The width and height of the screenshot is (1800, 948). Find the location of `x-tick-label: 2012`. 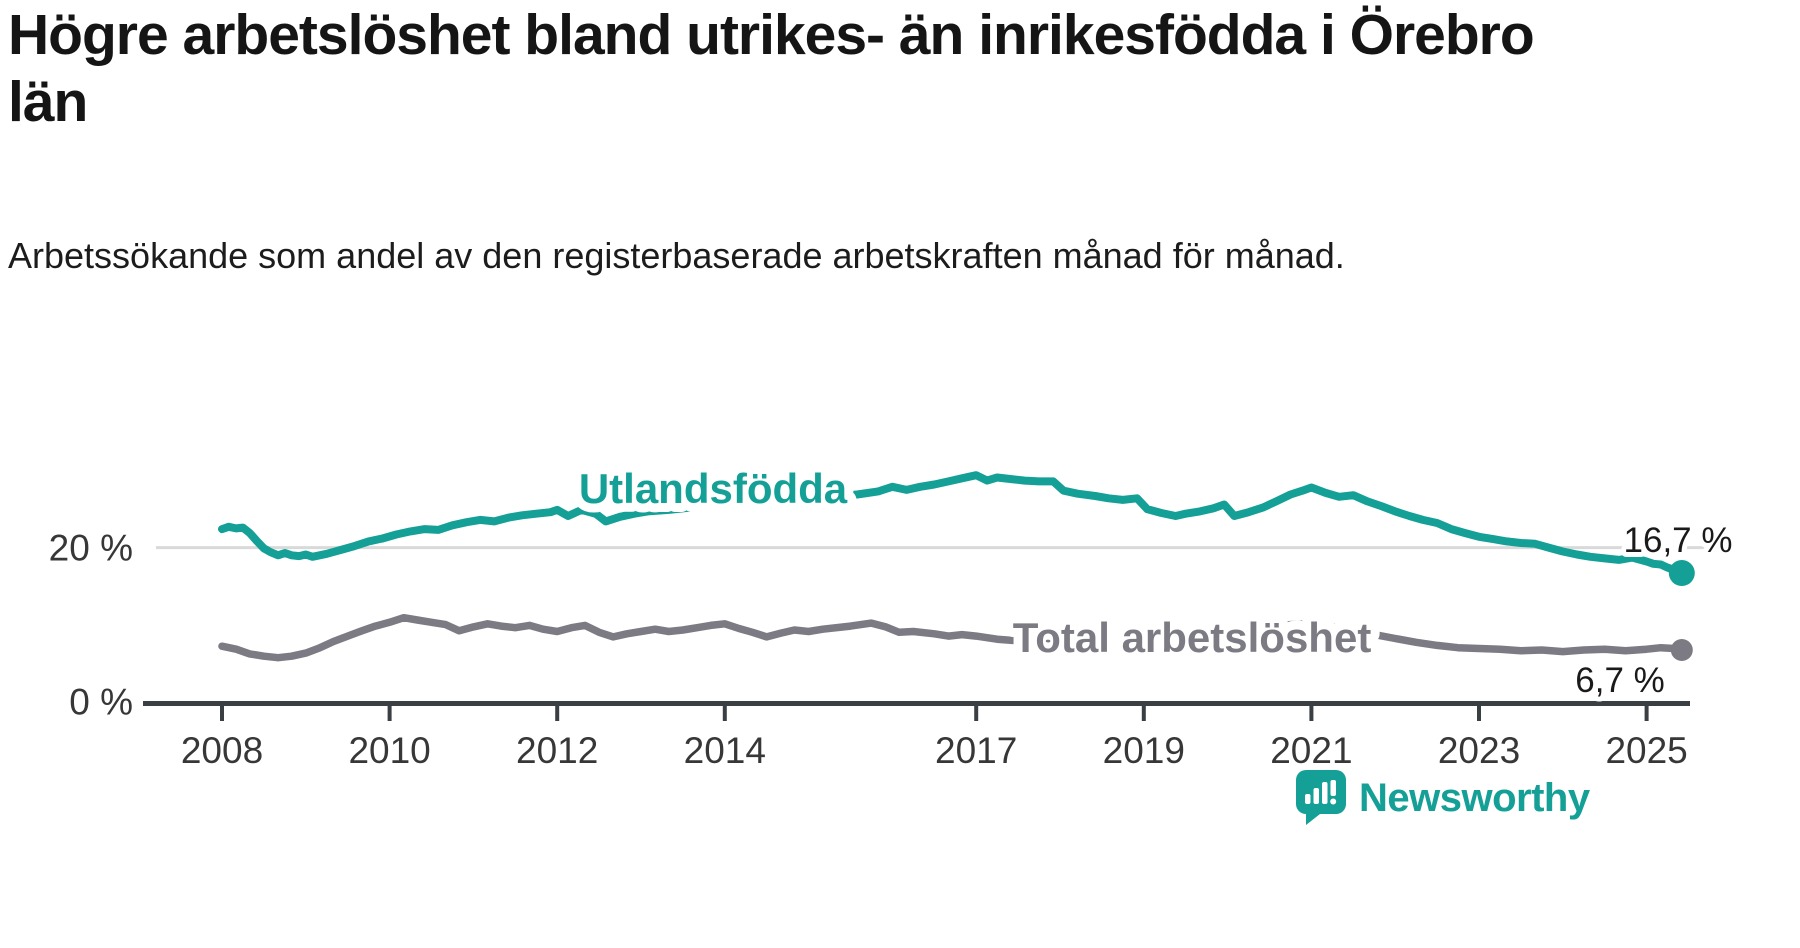

x-tick-label: 2012 is located at coordinates (557, 750).